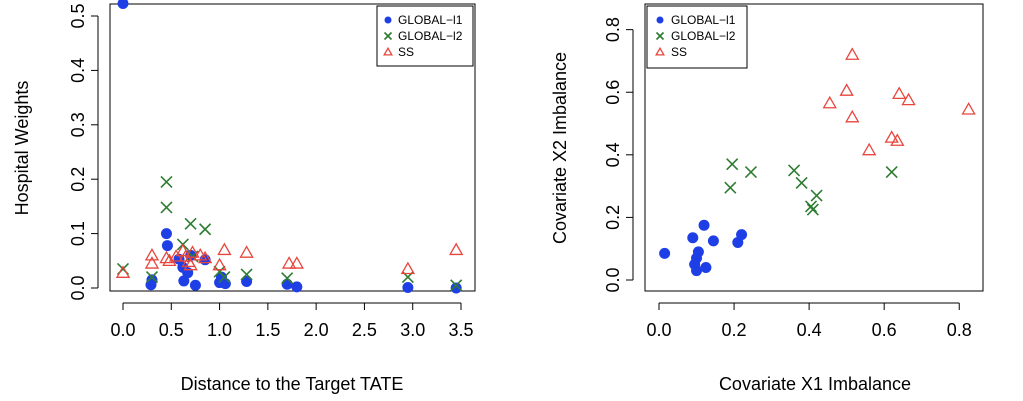  Describe the element at coordinates (171, 330) in the screenshot. I see `left-x-tick-label: 0.5` at that location.